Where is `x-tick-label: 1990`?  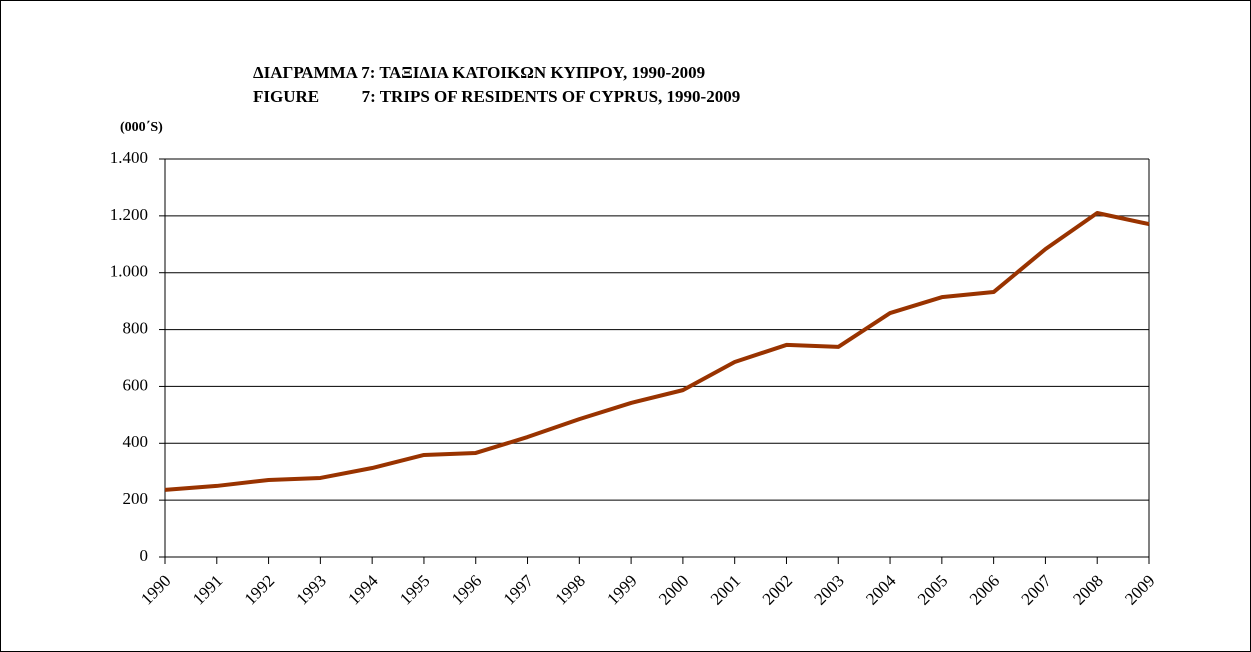 x-tick-label: 1990 is located at coordinates (155, 589).